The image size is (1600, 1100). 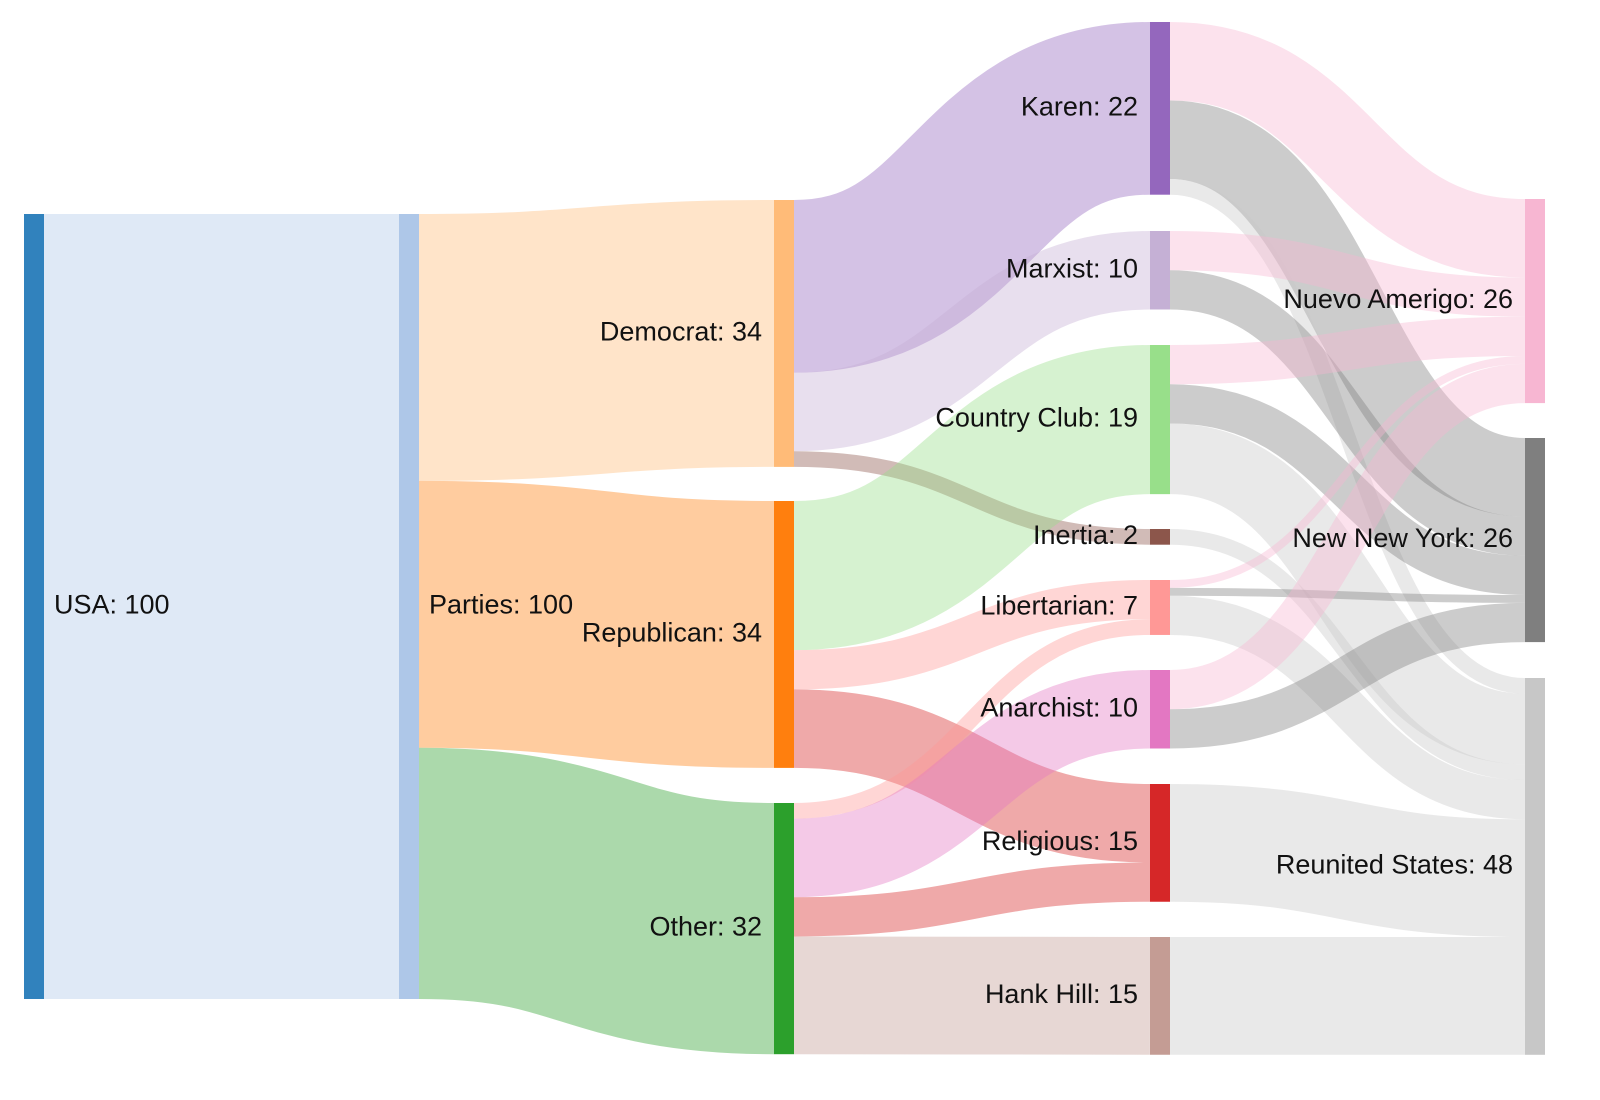 I want to click on node-republican, so click(x=784, y=634).